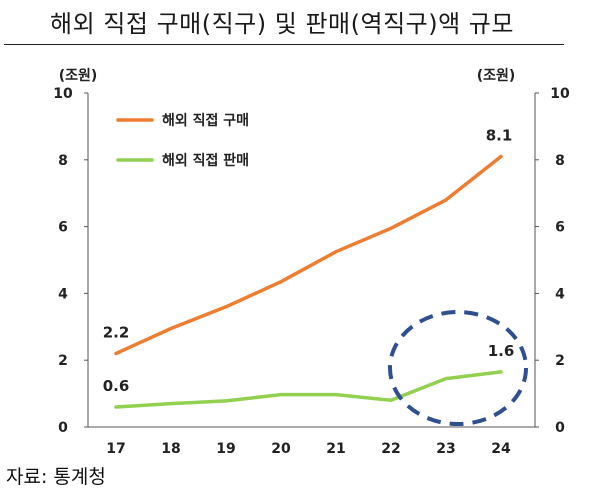 The image size is (600, 494). What do you see at coordinates (225, 449) in the screenshot?
I see `x-tick-label: 19` at bounding box center [225, 449].